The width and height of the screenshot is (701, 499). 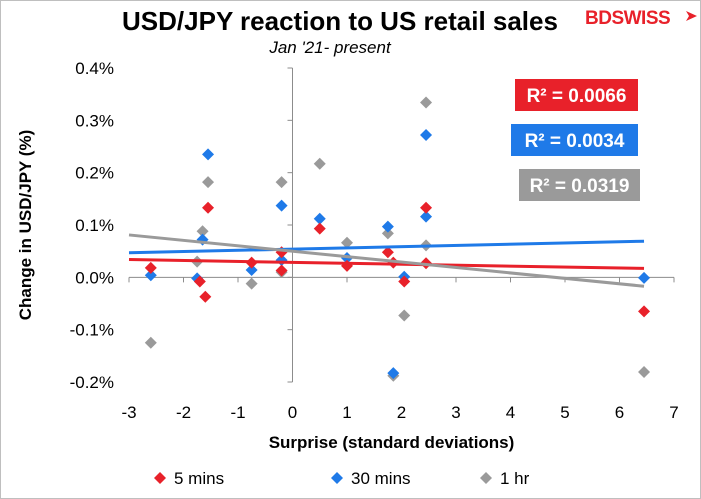 I want to click on x-tick-label: -1, so click(x=237, y=412).